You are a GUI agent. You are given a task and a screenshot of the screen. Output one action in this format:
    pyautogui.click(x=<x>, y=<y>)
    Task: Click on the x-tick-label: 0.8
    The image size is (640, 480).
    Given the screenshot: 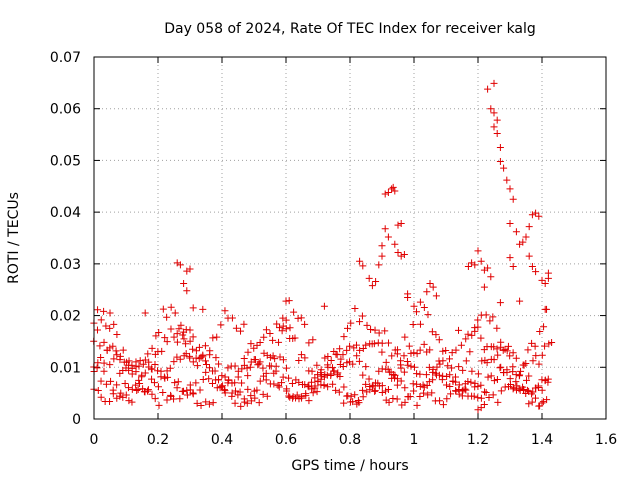 What is the action you would take?
    pyautogui.click(x=350, y=440)
    